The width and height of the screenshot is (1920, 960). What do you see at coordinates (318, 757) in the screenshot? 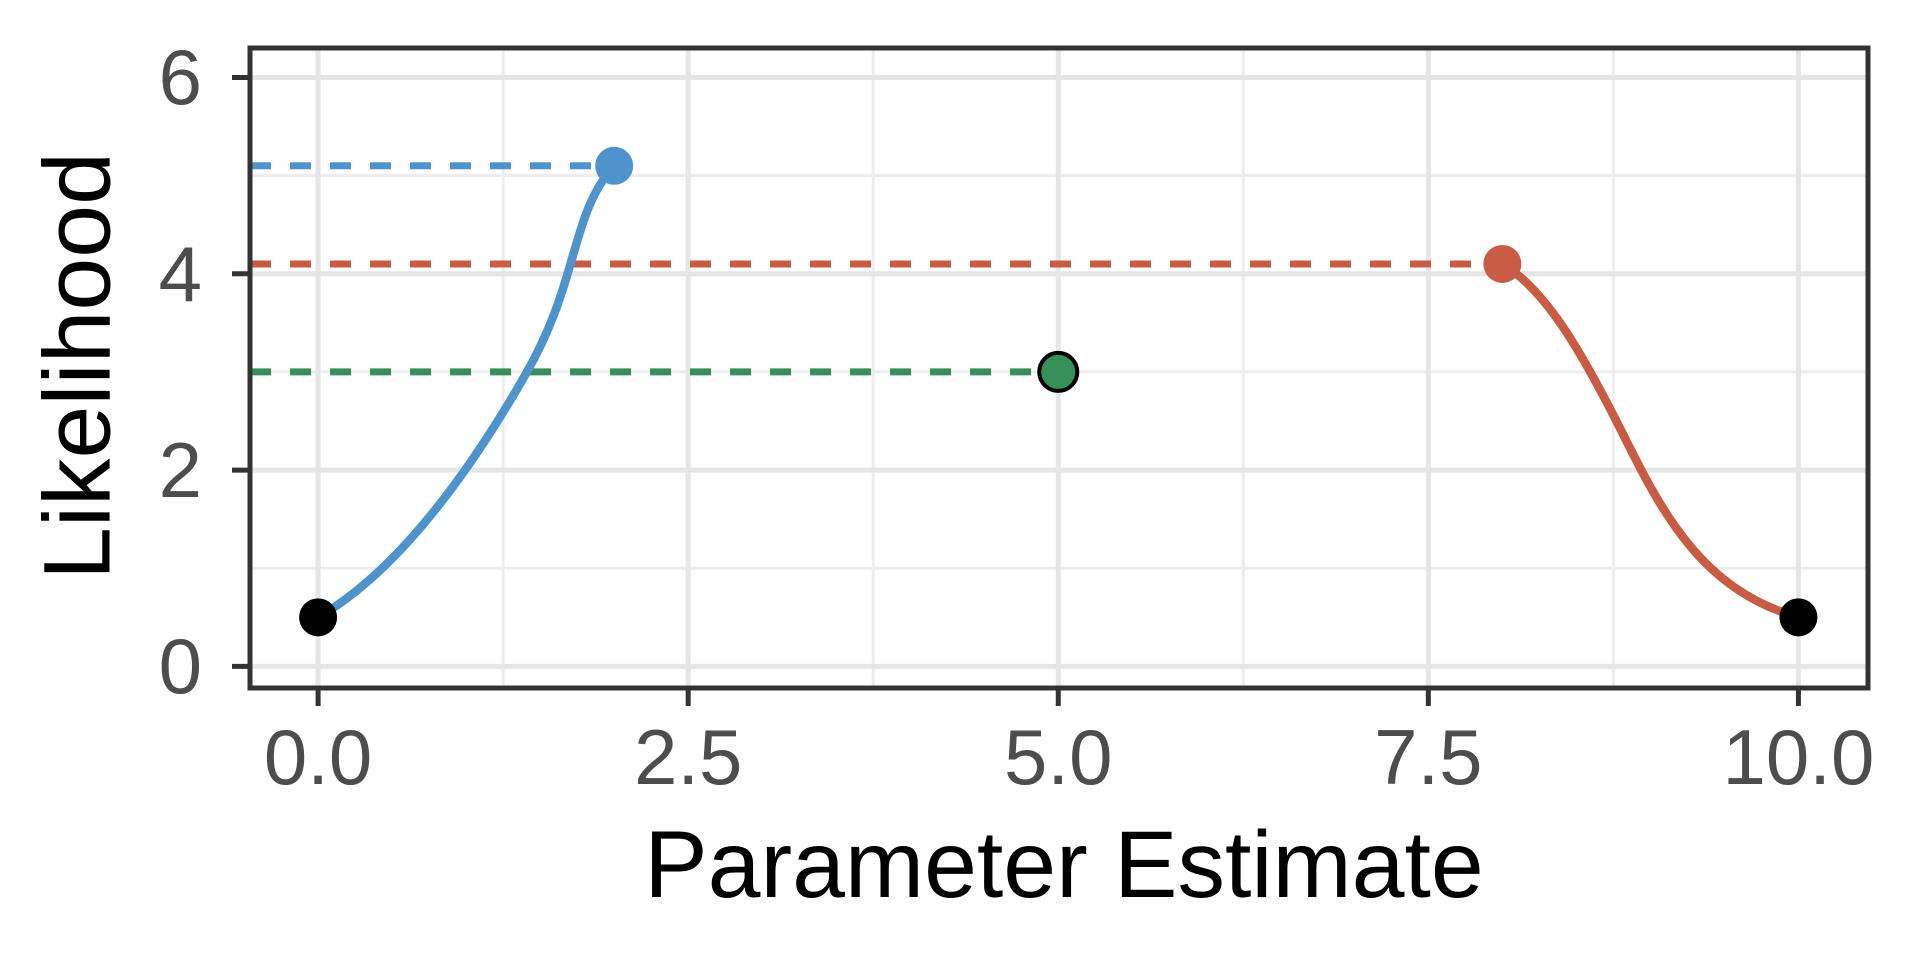
I see `x-tick-label: 0.0` at bounding box center [318, 757].